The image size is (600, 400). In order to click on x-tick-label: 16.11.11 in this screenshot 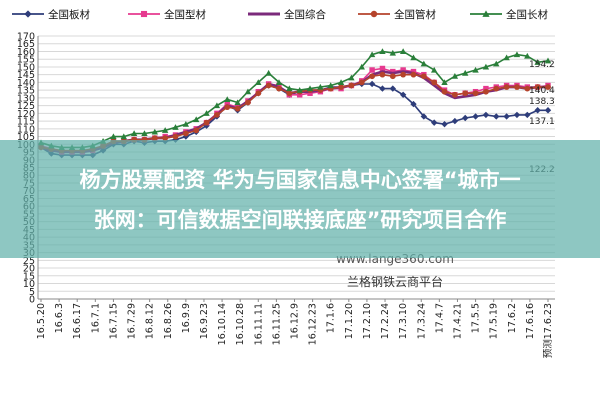, I will do `click(258, 324)`.